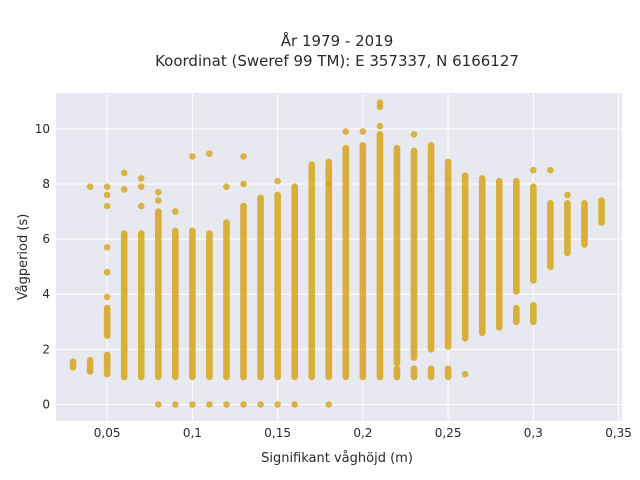  What do you see at coordinates (192, 433) in the screenshot?
I see `x-tick-label: 0,1` at bounding box center [192, 433].